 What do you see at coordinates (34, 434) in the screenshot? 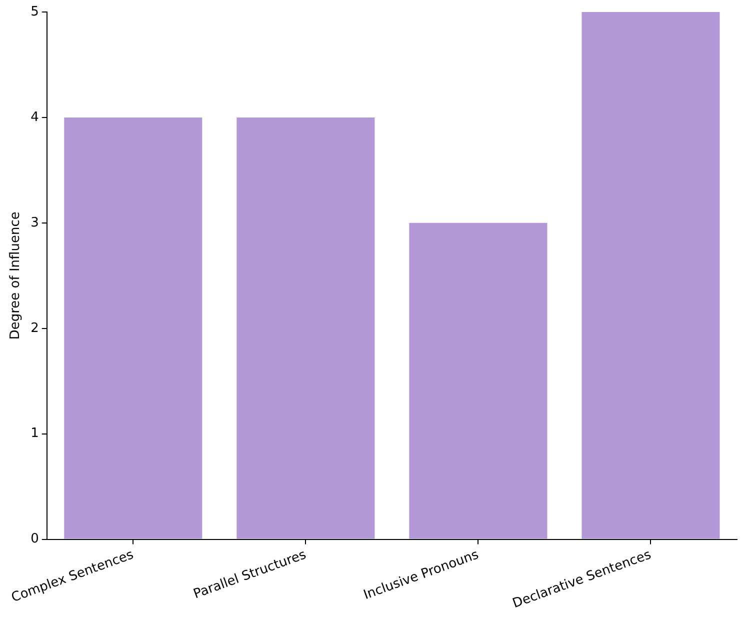
I see `y-tick-label: 1` at bounding box center [34, 434].